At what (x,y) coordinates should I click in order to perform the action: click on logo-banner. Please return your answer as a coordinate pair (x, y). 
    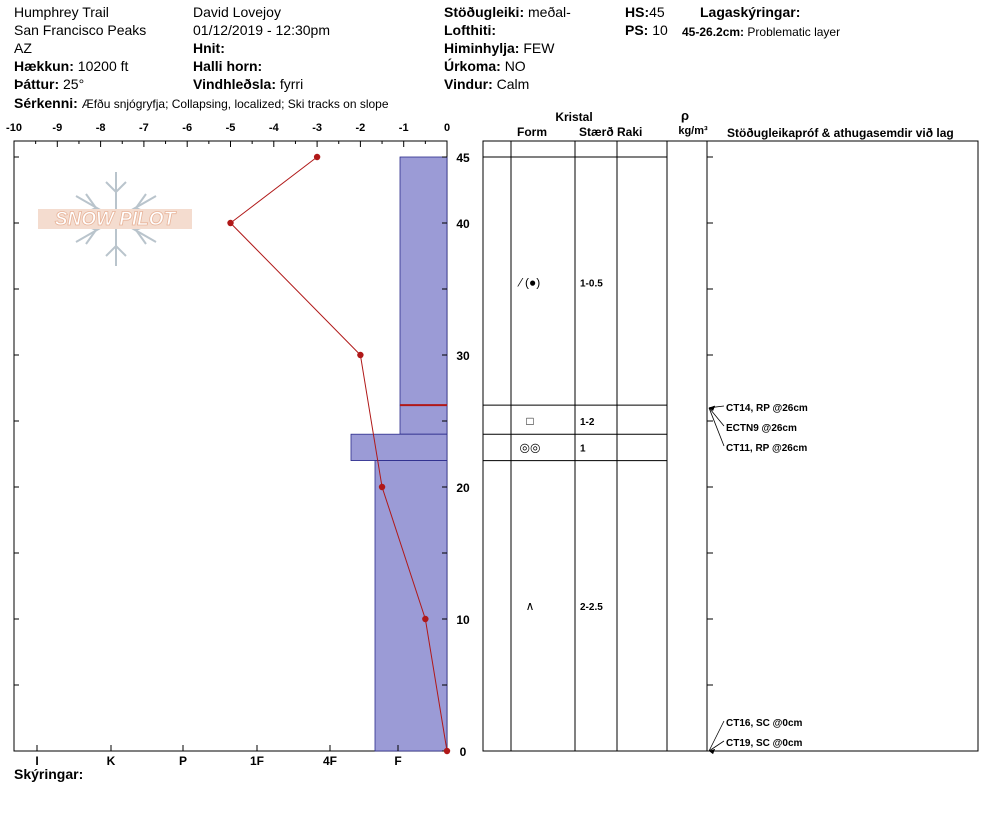
    Looking at the image, I should click on (115, 219).